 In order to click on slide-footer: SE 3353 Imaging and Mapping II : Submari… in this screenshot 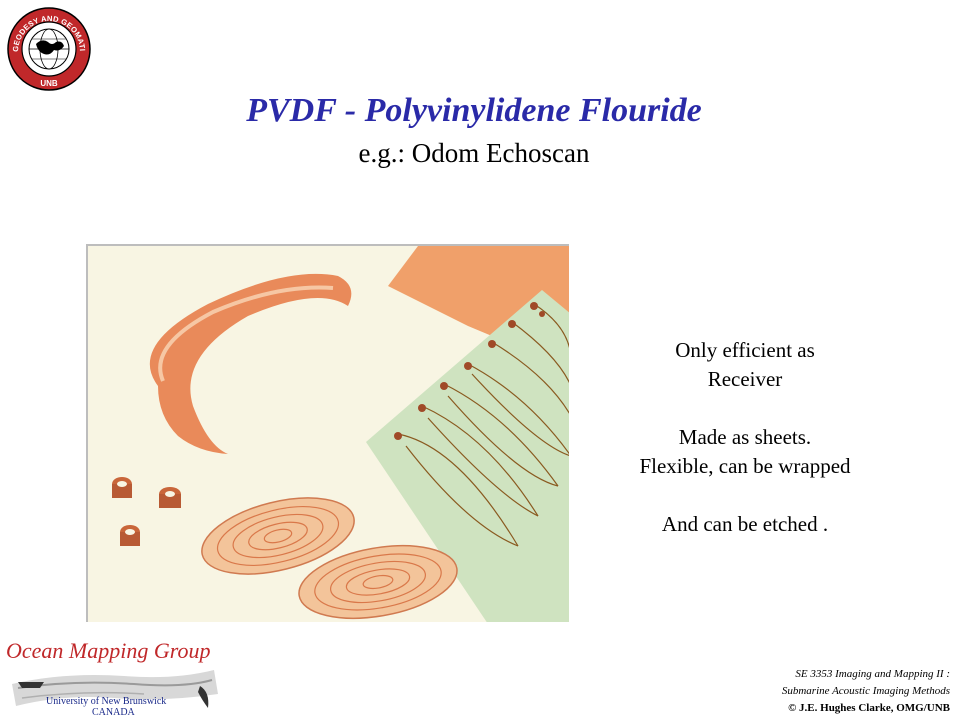, I will do `click(866, 691)`.